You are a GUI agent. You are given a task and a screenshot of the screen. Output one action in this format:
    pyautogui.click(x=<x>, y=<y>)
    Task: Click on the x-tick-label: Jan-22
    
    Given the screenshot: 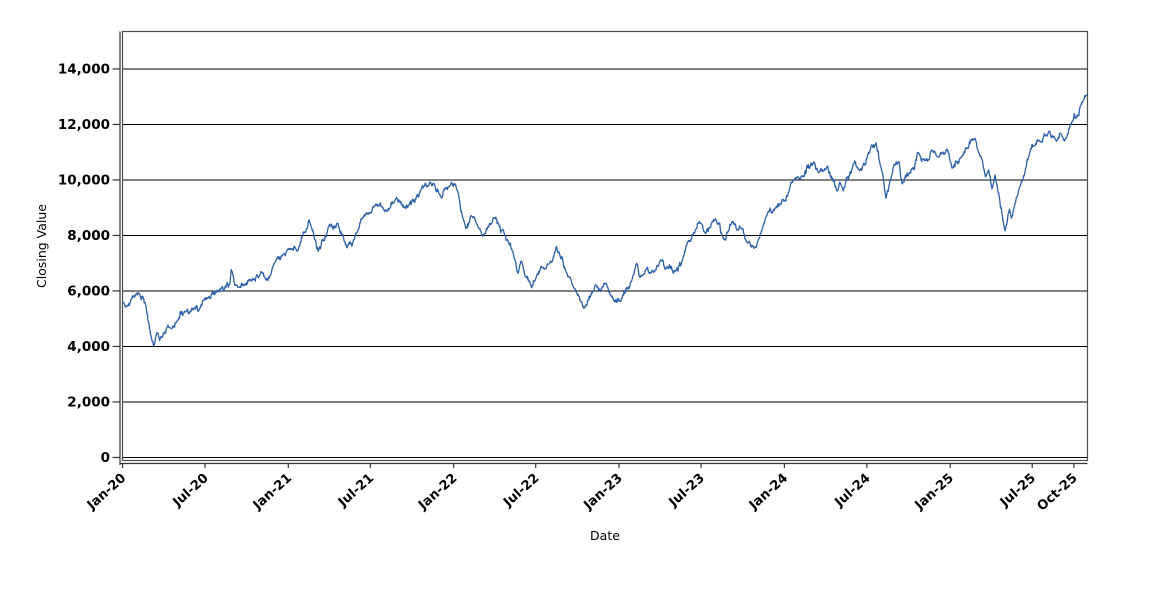 What is the action you would take?
    pyautogui.click(x=437, y=492)
    